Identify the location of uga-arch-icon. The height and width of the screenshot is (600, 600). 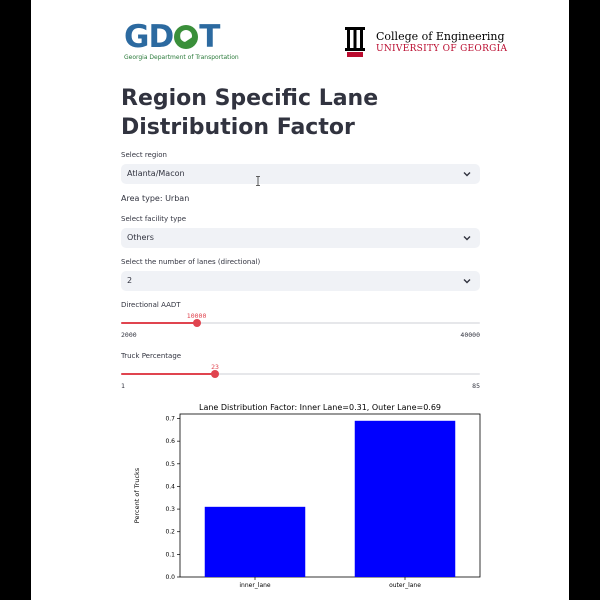
(355, 42).